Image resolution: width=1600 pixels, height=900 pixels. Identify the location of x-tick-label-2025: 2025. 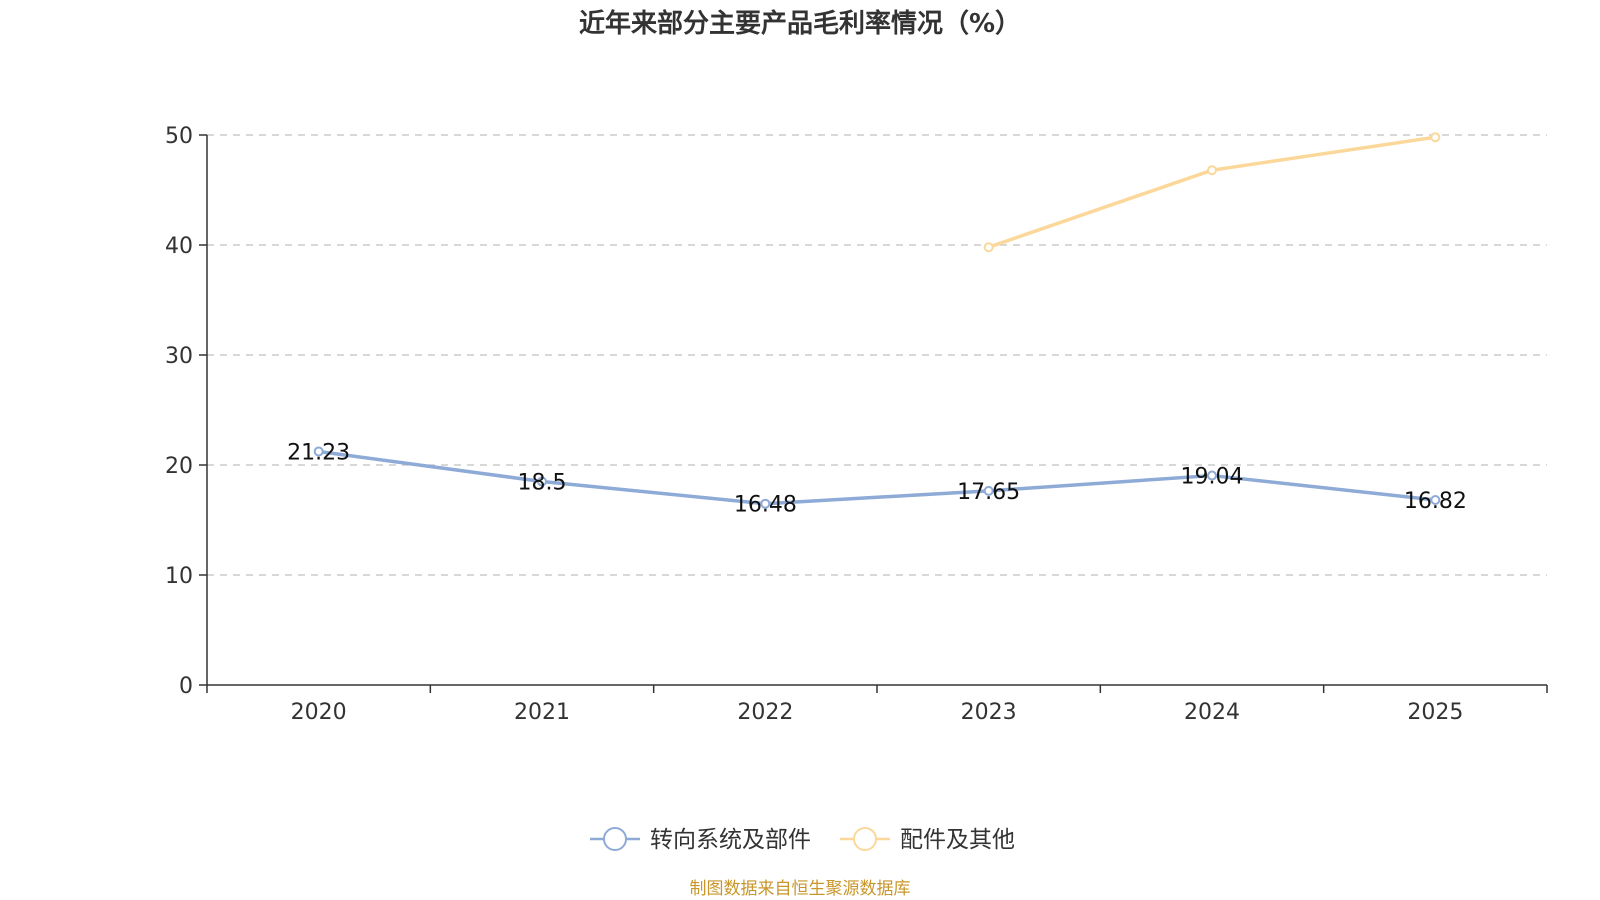
(1435, 712).